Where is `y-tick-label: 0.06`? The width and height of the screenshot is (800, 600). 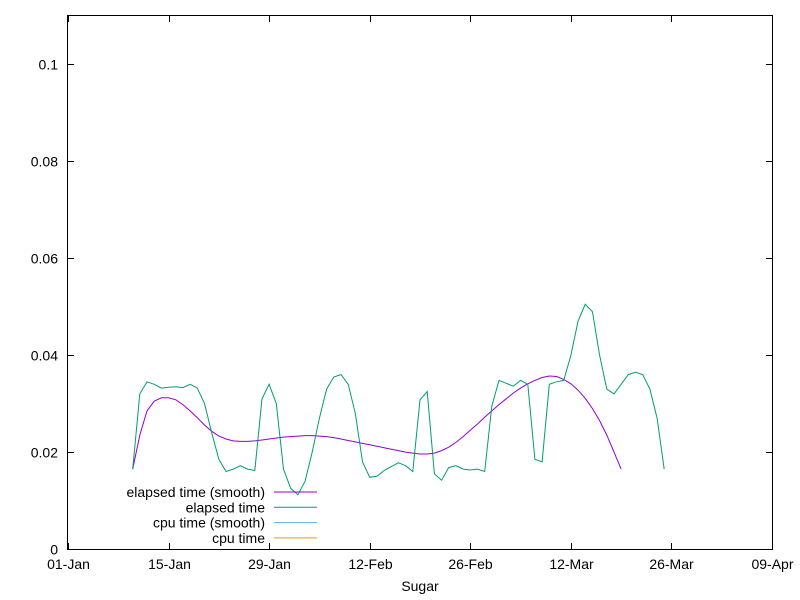 y-tick-label: 0.06 is located at coordinates (44, 259).